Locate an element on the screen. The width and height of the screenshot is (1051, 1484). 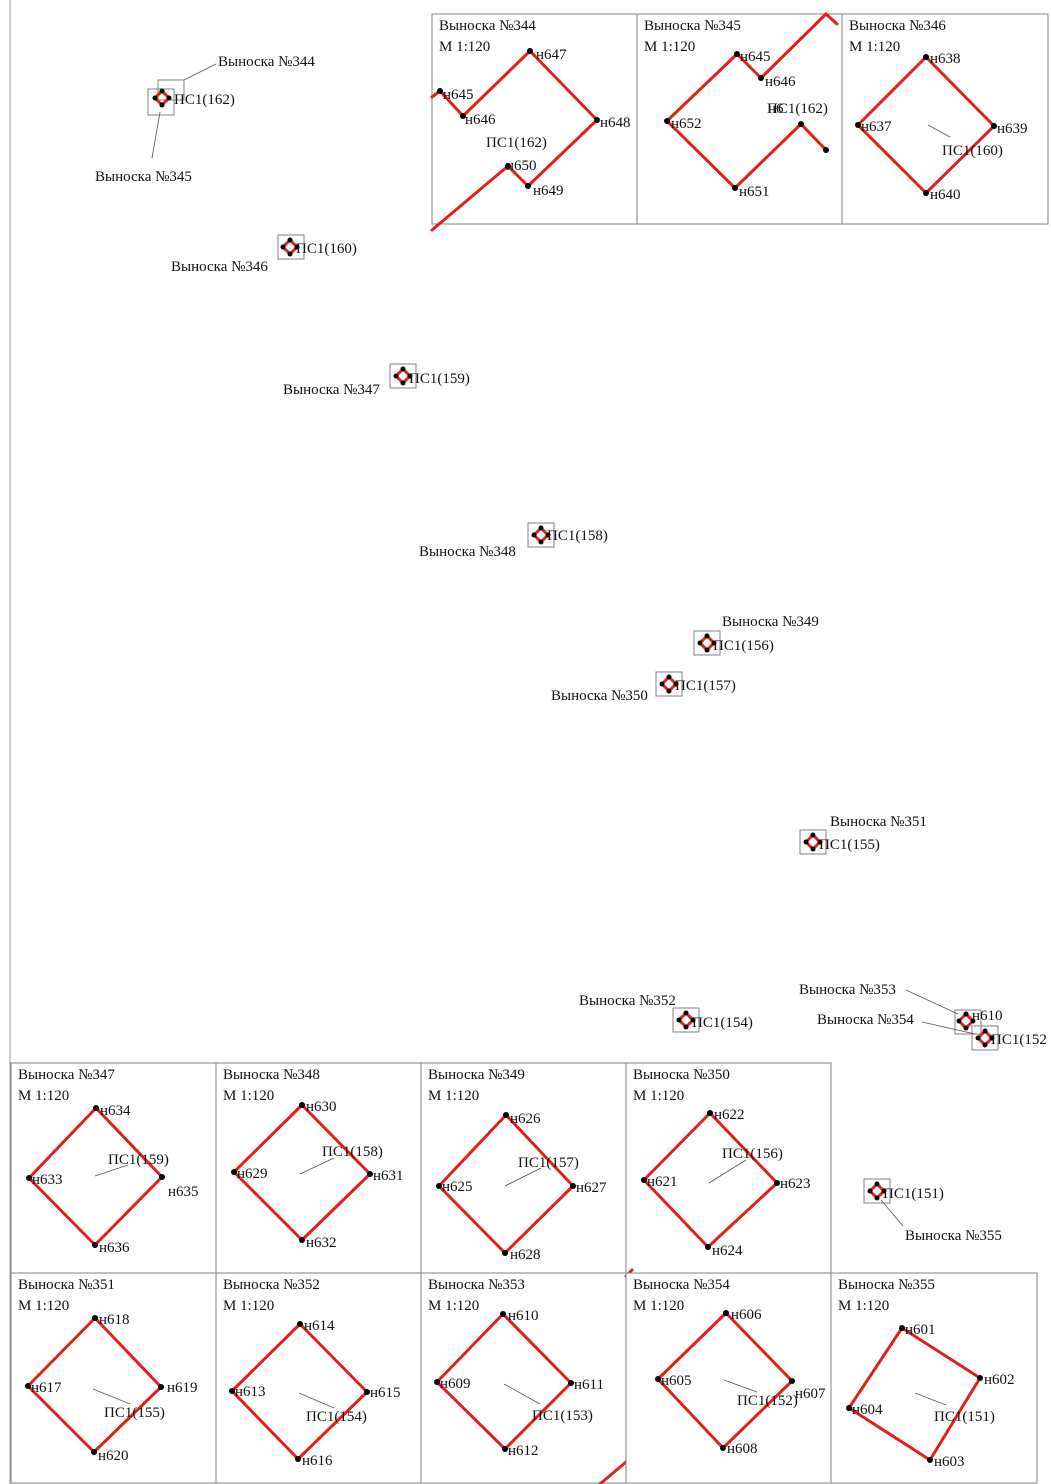
panel-title: Выноска №354 is located at coordinates (681, 1285).